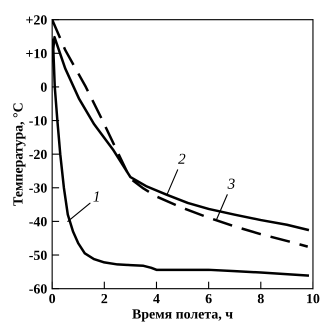  What do you see at coordinates (36, 53) in the screenshot?
I see `y-tick-label: +10` at bounding box center [36, 53].